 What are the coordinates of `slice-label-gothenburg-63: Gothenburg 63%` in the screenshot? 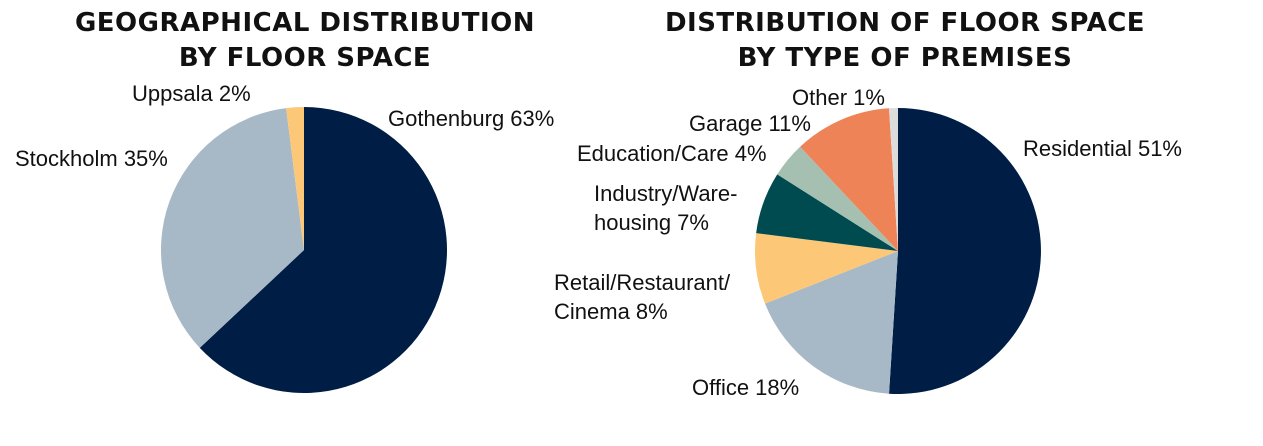 It's located at (471, 118).